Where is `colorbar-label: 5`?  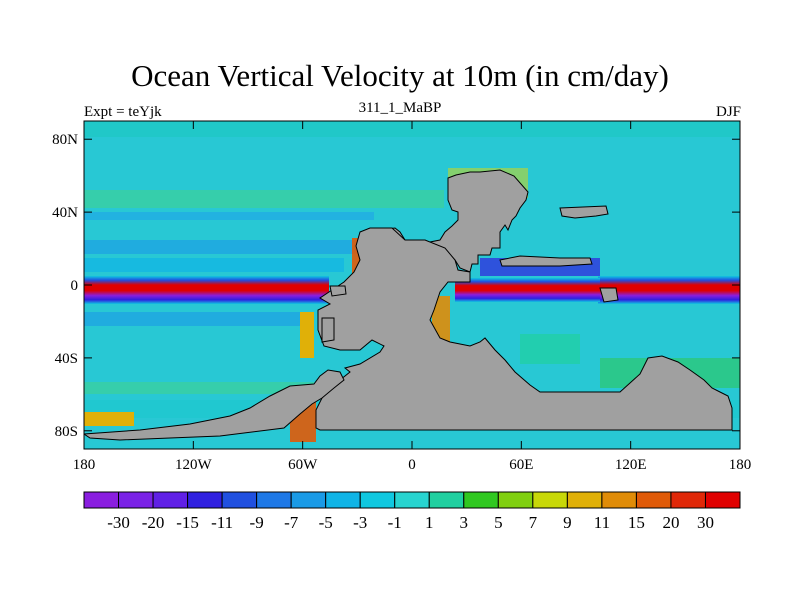 colorbar-label: 5 is located at coordinates (498, 522).